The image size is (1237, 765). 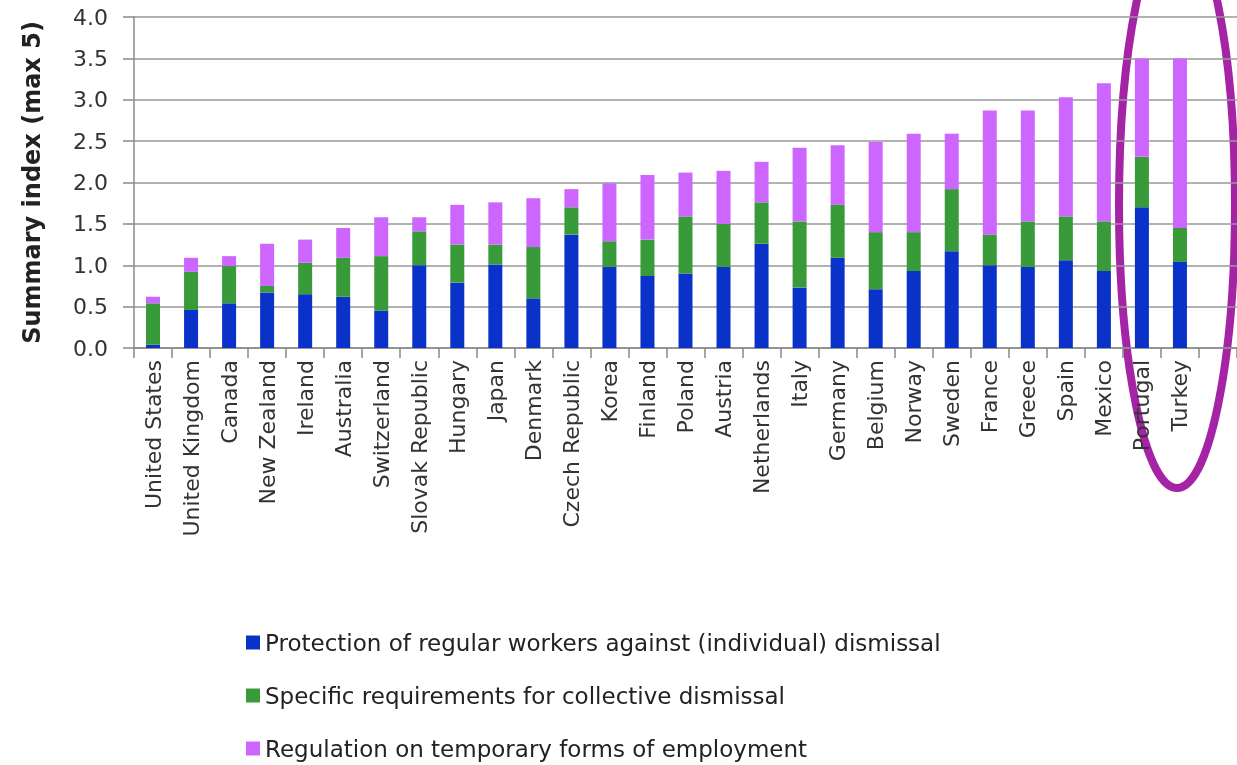 What do you see at coordinates (762, 427) in the screenshot?
I see `x-tick-label: Netherlands` at bounding box center [762, 427].